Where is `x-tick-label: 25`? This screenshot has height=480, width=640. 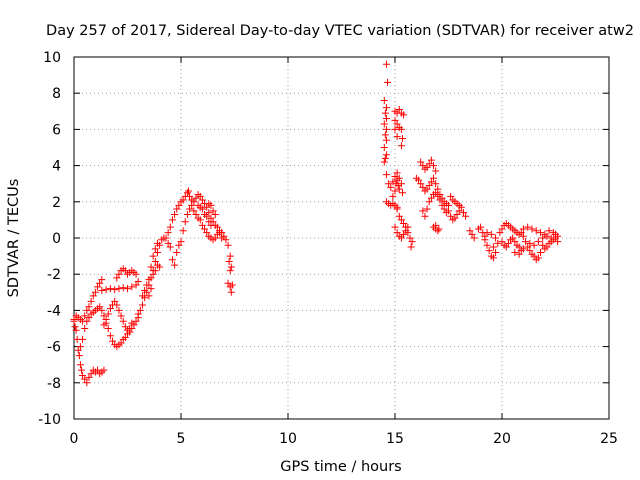
x-tick-label: 25 is located at coordinates (609, 439).